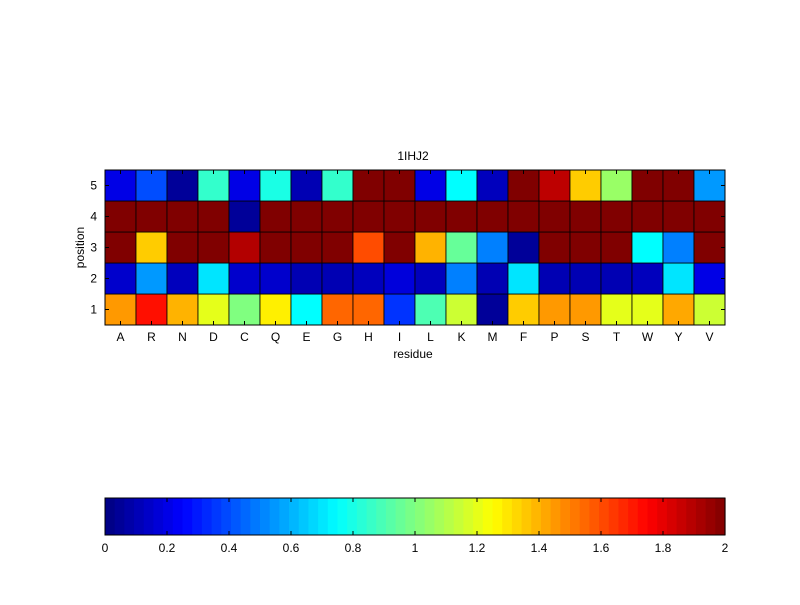  Describe the element at coordinates (461, 337) in the screenshot. I see `x-tick-label: K` at that location.